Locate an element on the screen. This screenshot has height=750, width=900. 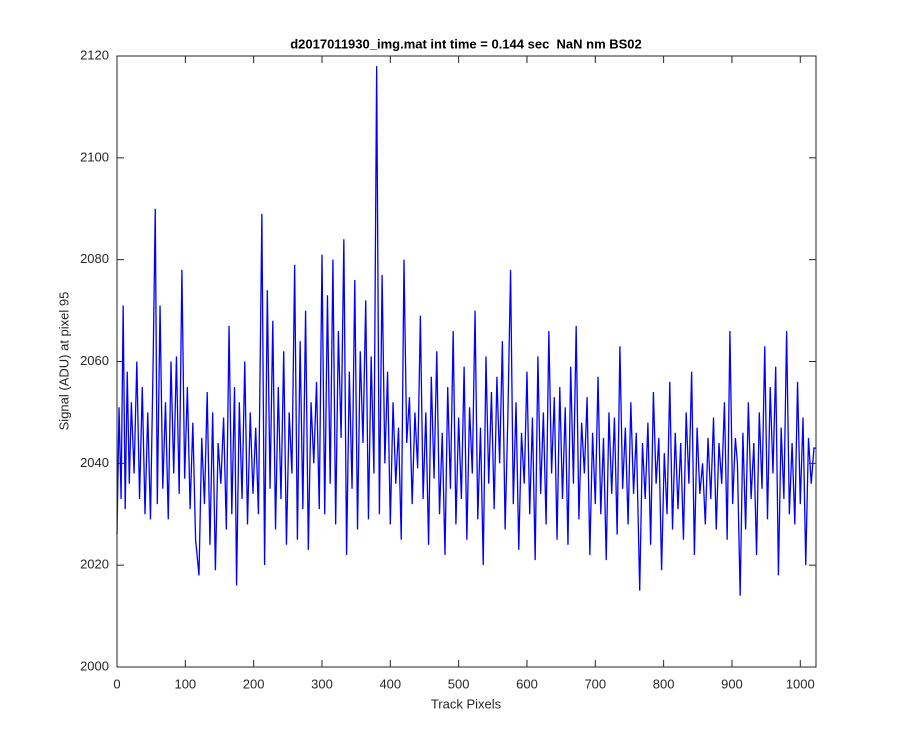
y-tick-label: 2120 is located at coordinates (94, 54).